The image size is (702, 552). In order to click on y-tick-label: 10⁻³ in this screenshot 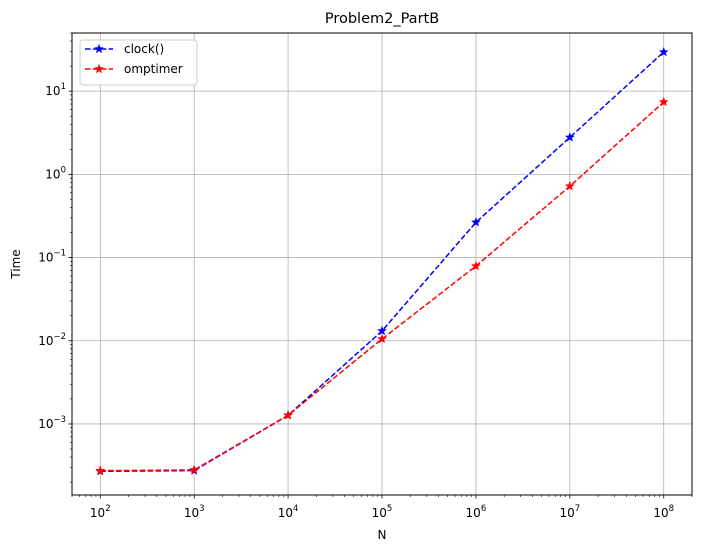, I will do `click(52, 423)`.